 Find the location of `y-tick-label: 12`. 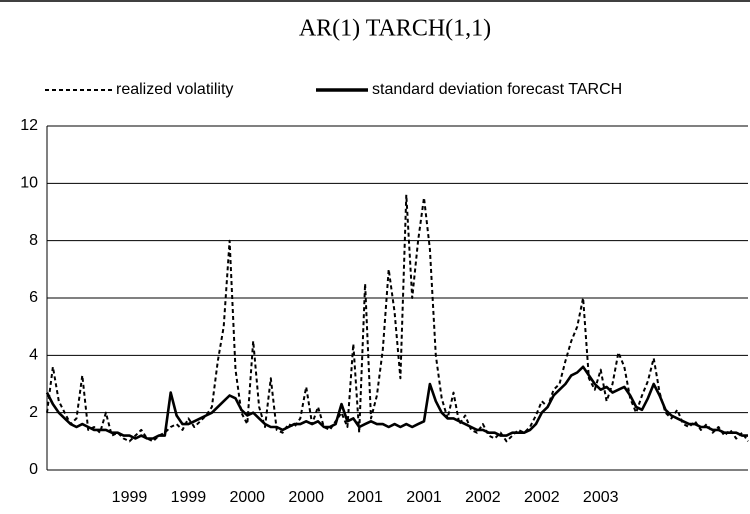

y-tick-label: 12 is located at coordinates (29, 125).